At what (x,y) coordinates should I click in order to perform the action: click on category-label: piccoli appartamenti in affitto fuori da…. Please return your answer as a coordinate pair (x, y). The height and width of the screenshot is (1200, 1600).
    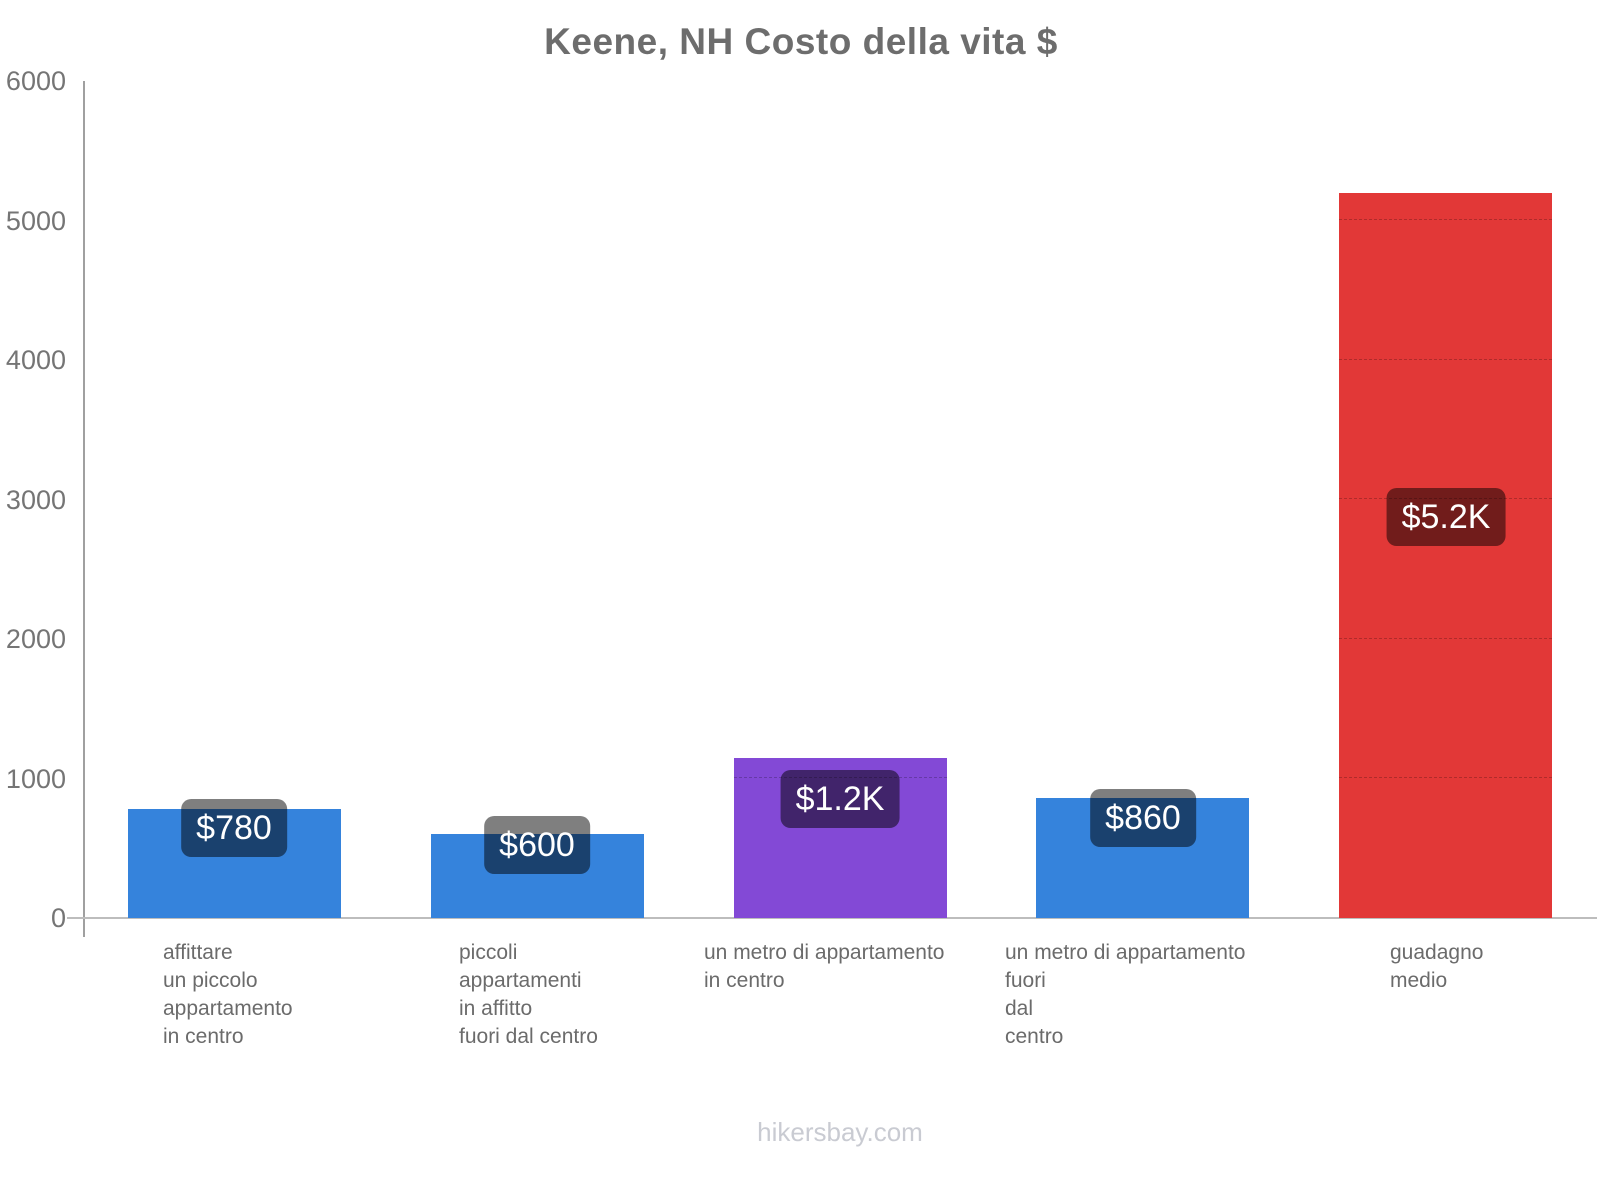
    Looking at the image, I should click on (528, 994).